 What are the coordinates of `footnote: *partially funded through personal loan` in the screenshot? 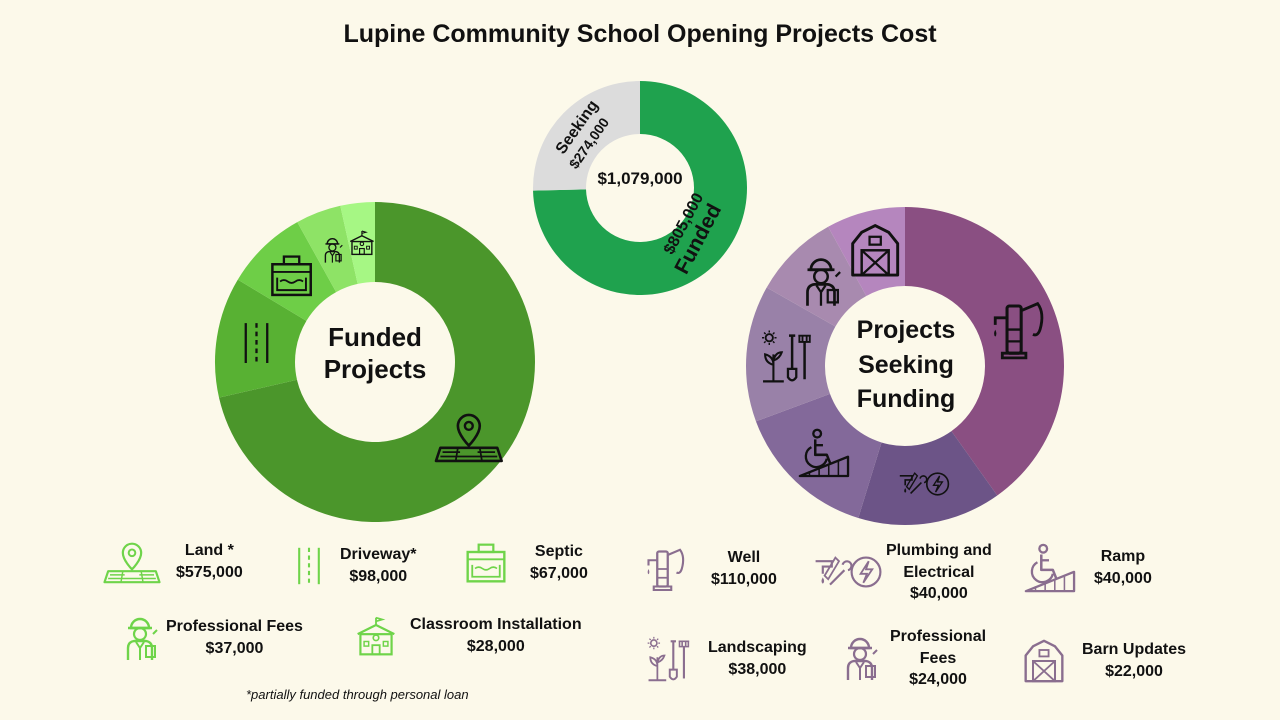 It's located at (357, 694).